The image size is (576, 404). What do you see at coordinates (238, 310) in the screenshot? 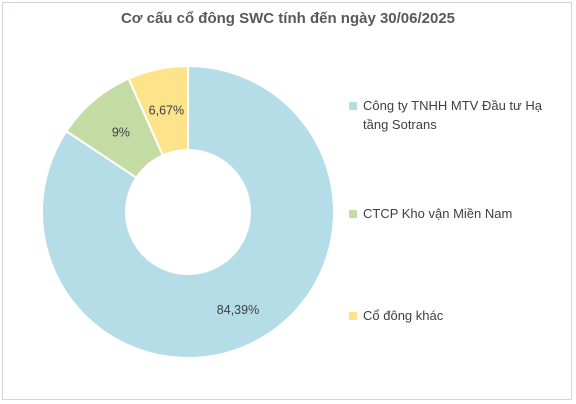
I see `slice-label-1: 84,39%` at bounding box center [238, 310].